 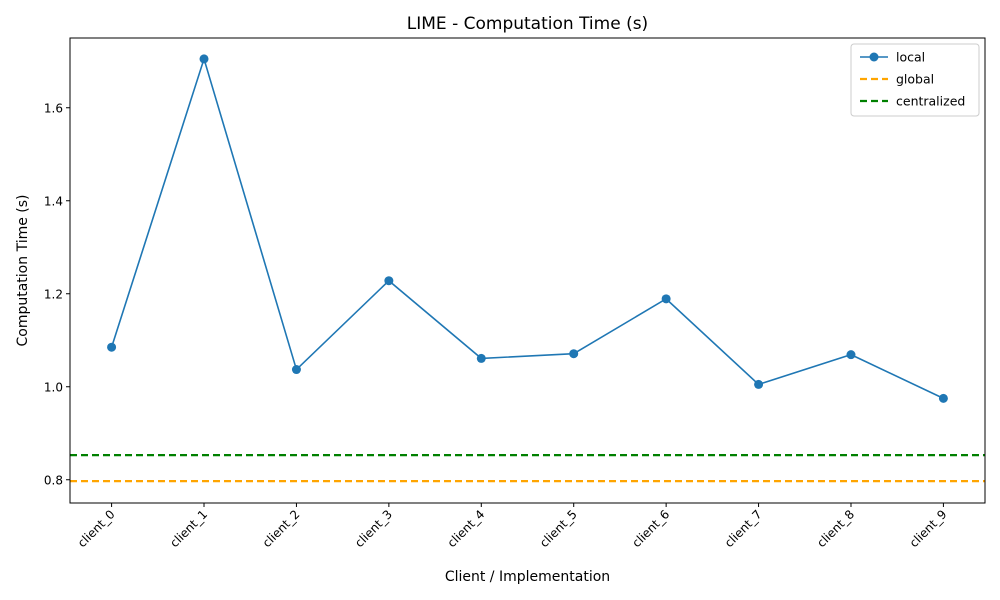 I want to click on legend-label-local: local, so click(x=910, y=57).